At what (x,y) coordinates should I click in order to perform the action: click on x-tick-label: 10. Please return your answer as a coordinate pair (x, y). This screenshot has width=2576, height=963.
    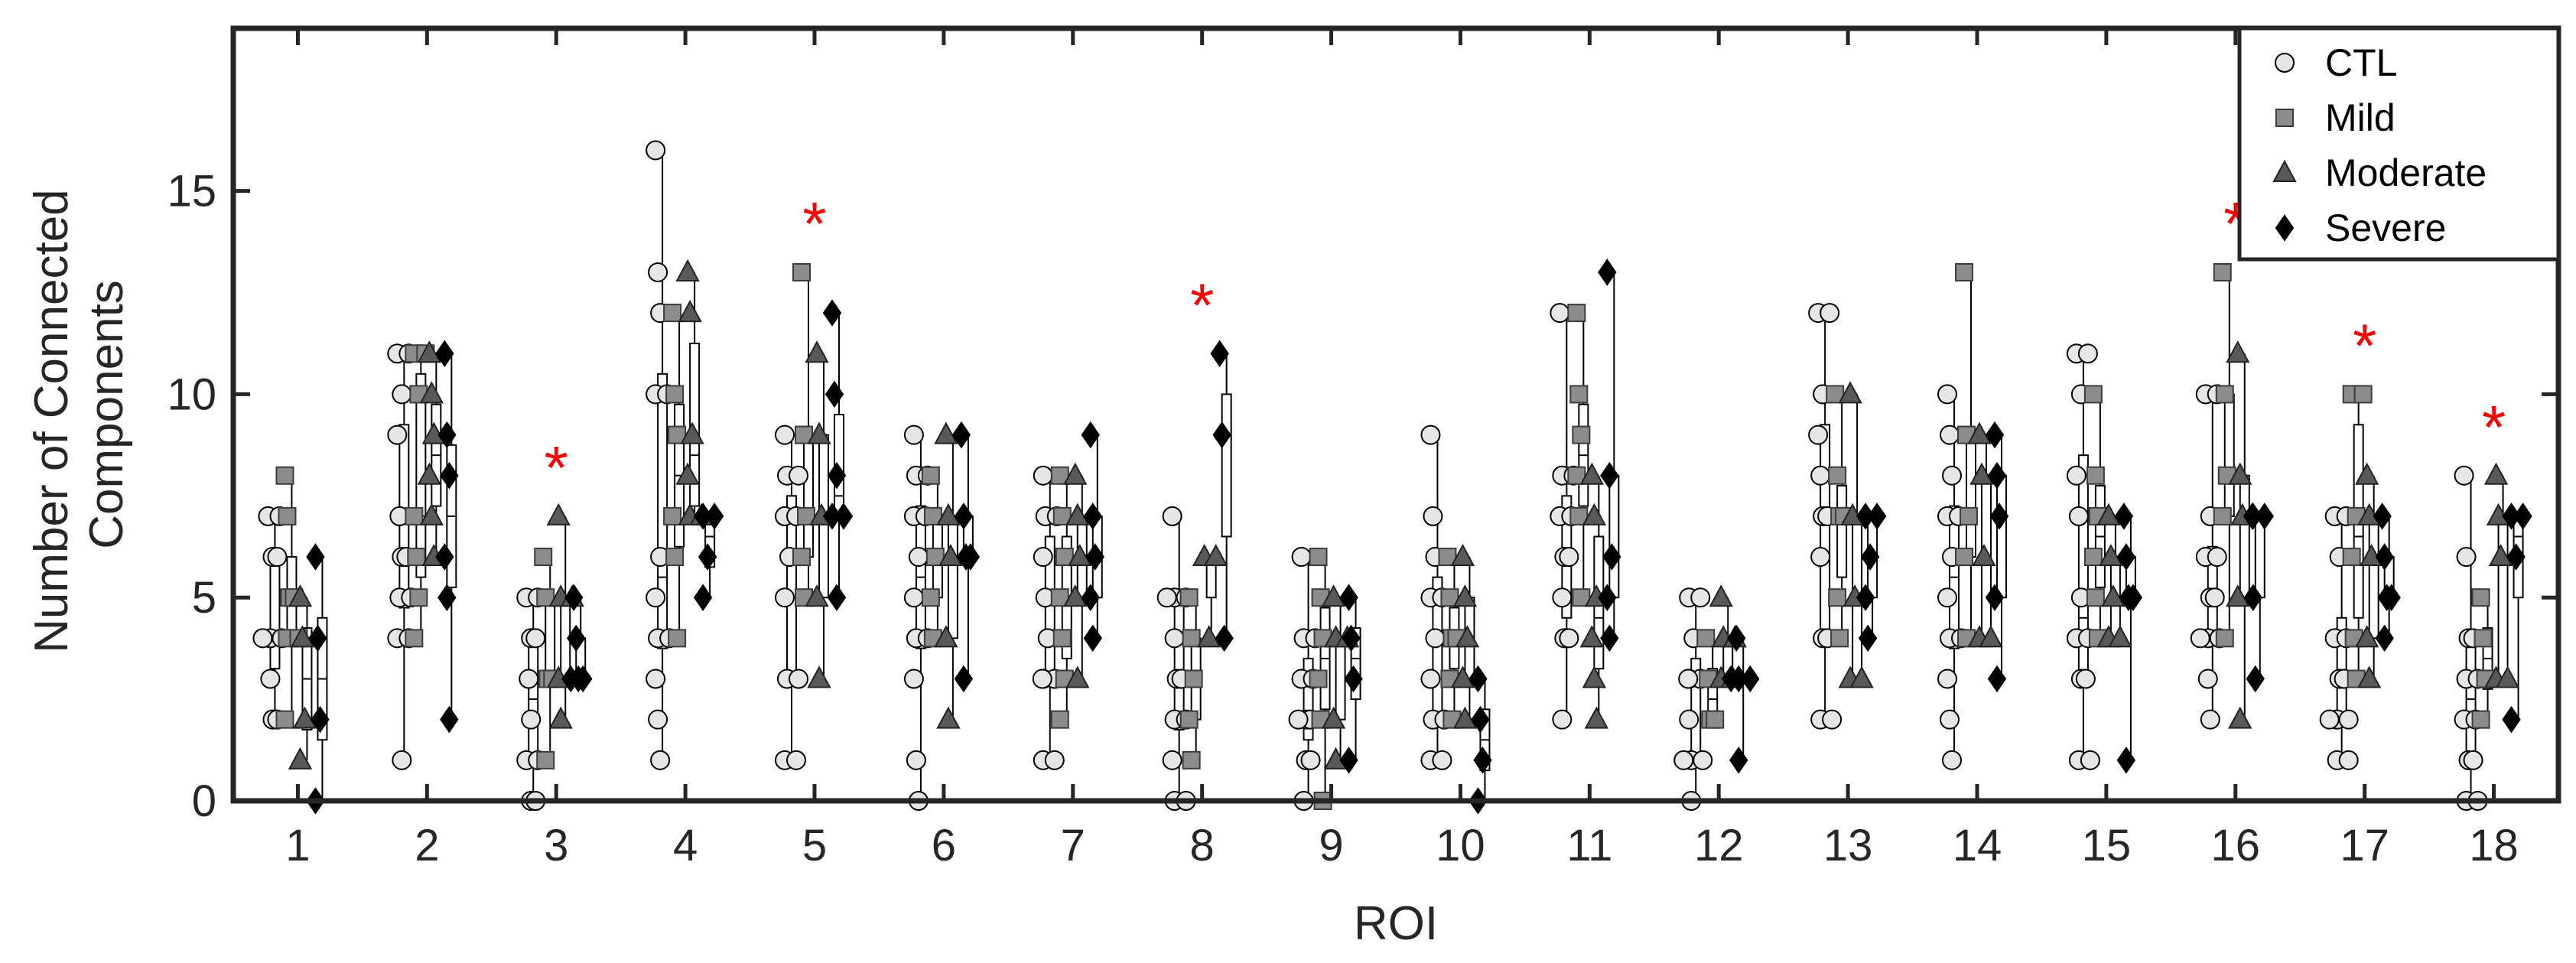
    Looking at the image, I should click on (1460, 845).